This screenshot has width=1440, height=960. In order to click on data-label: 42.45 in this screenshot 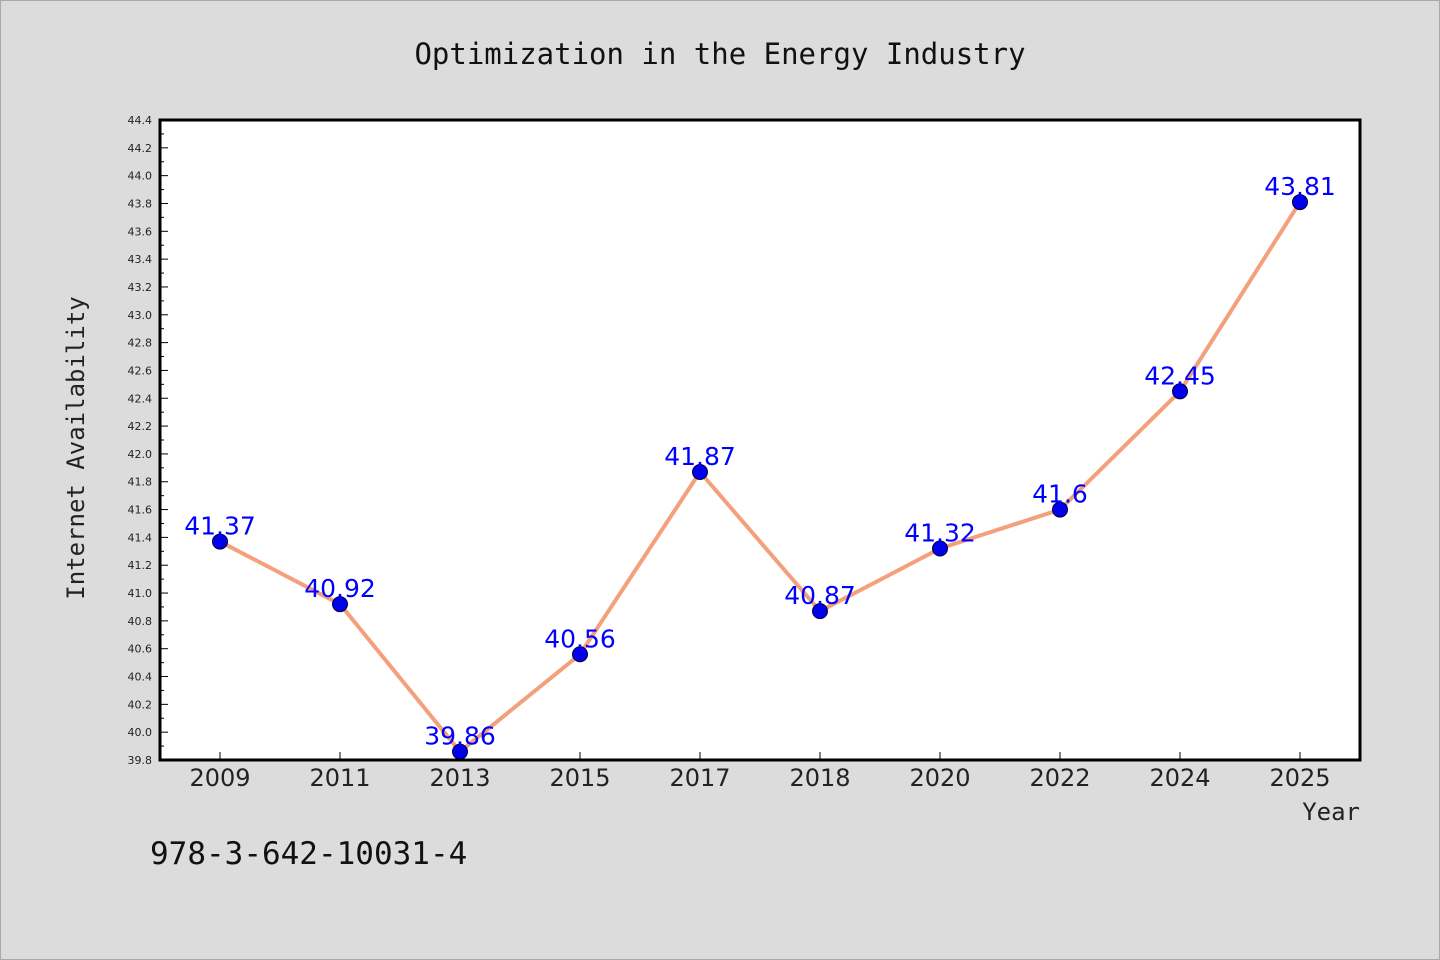, I will do `click(1180, 375)`.